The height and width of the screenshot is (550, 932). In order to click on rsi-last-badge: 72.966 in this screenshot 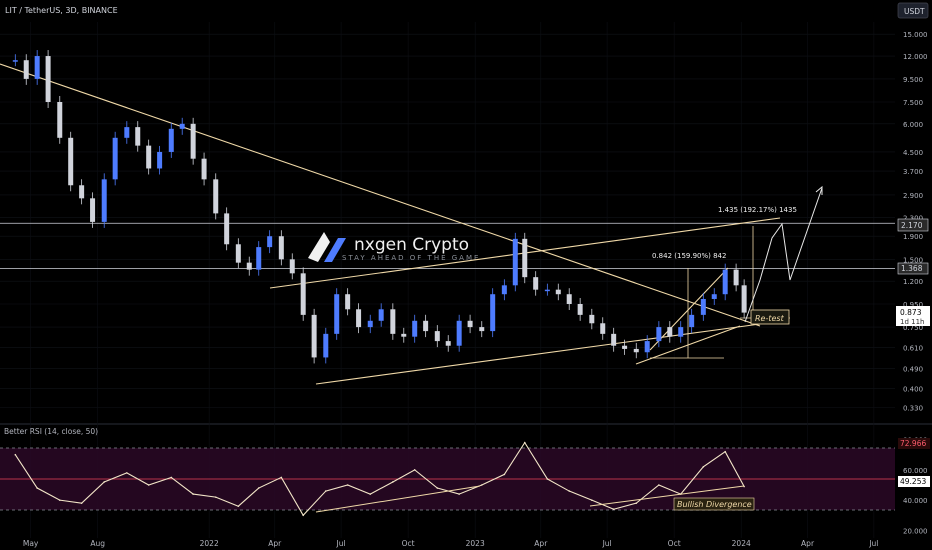, I will do `click(914, 443)`.